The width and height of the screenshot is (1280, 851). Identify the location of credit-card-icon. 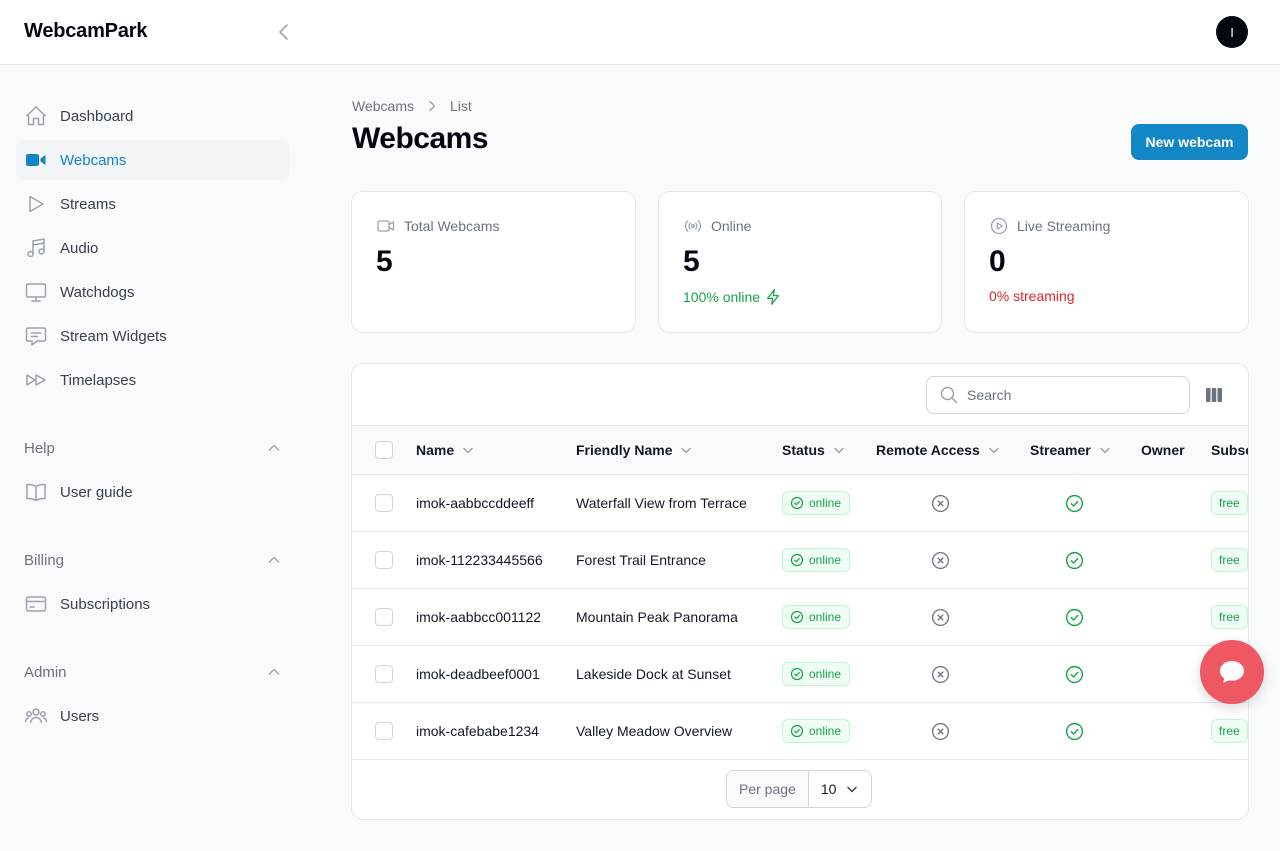
(36, 604).